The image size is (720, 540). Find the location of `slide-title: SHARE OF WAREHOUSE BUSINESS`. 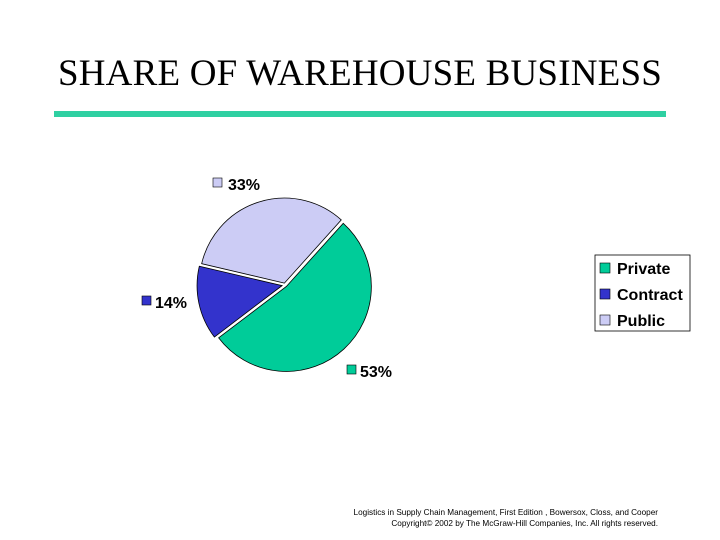

slide-title: SHARE OF WAREHOUSE BUSINESS is located at coordinates (359, 73).